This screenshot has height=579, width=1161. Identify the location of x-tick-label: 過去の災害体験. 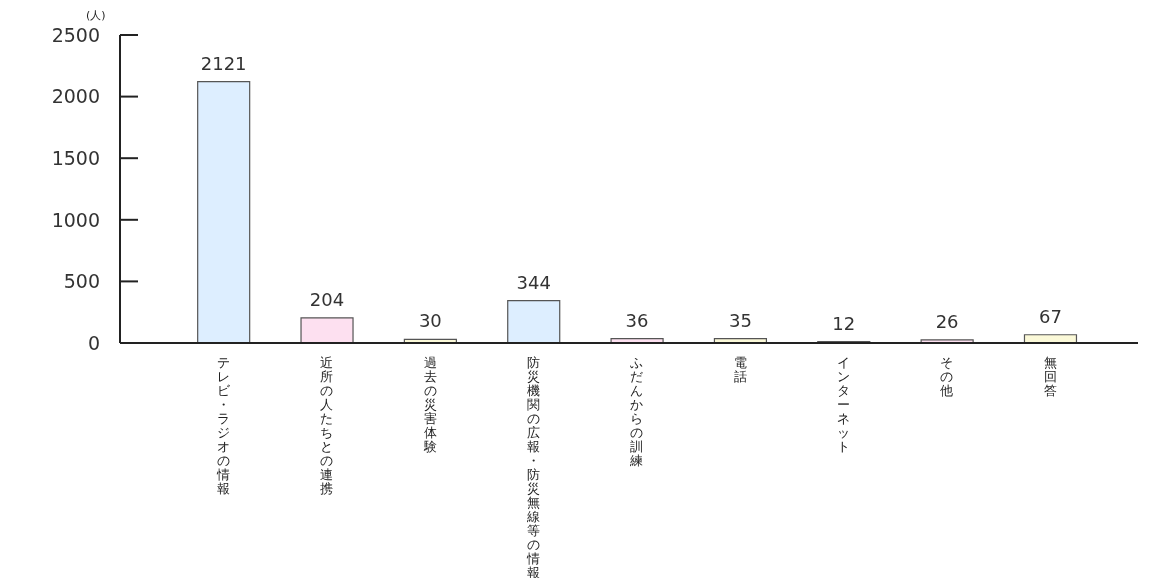
(429, 404).